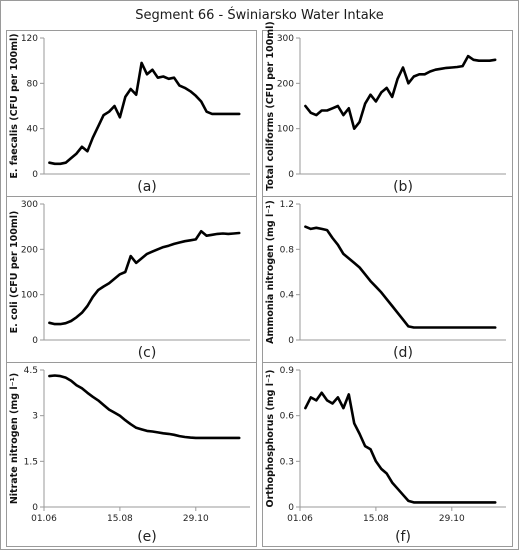 This screenshot has width=519, height=550. What do you see at coordinates (287, 462) in the screenshot?
I see `y-tick-label: 0.3` at bounding box center [287, 462].